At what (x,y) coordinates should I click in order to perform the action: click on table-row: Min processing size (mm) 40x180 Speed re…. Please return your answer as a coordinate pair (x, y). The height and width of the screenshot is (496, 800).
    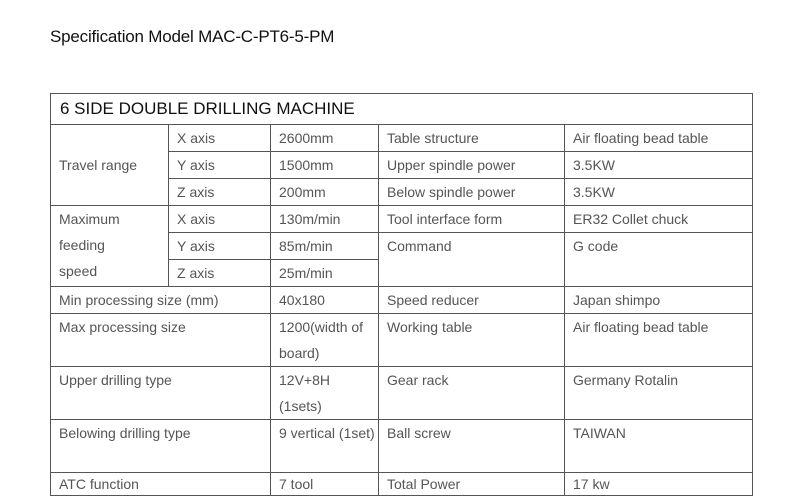
    Looking at the image, I should click on (402, 300).